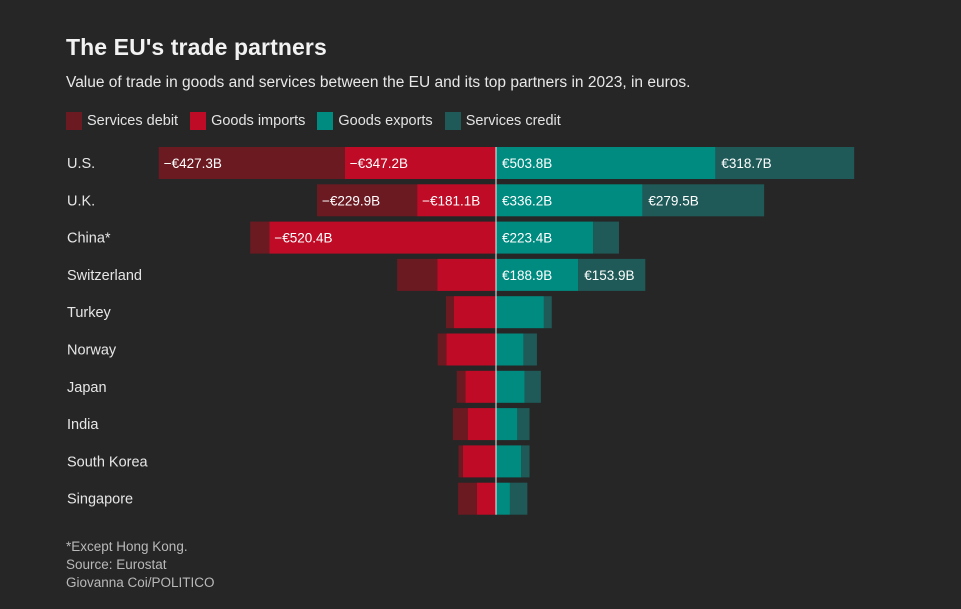 This screenshot has height=609, width=961. I want to click on bar-services-debit-singapore, so click(467, 498).